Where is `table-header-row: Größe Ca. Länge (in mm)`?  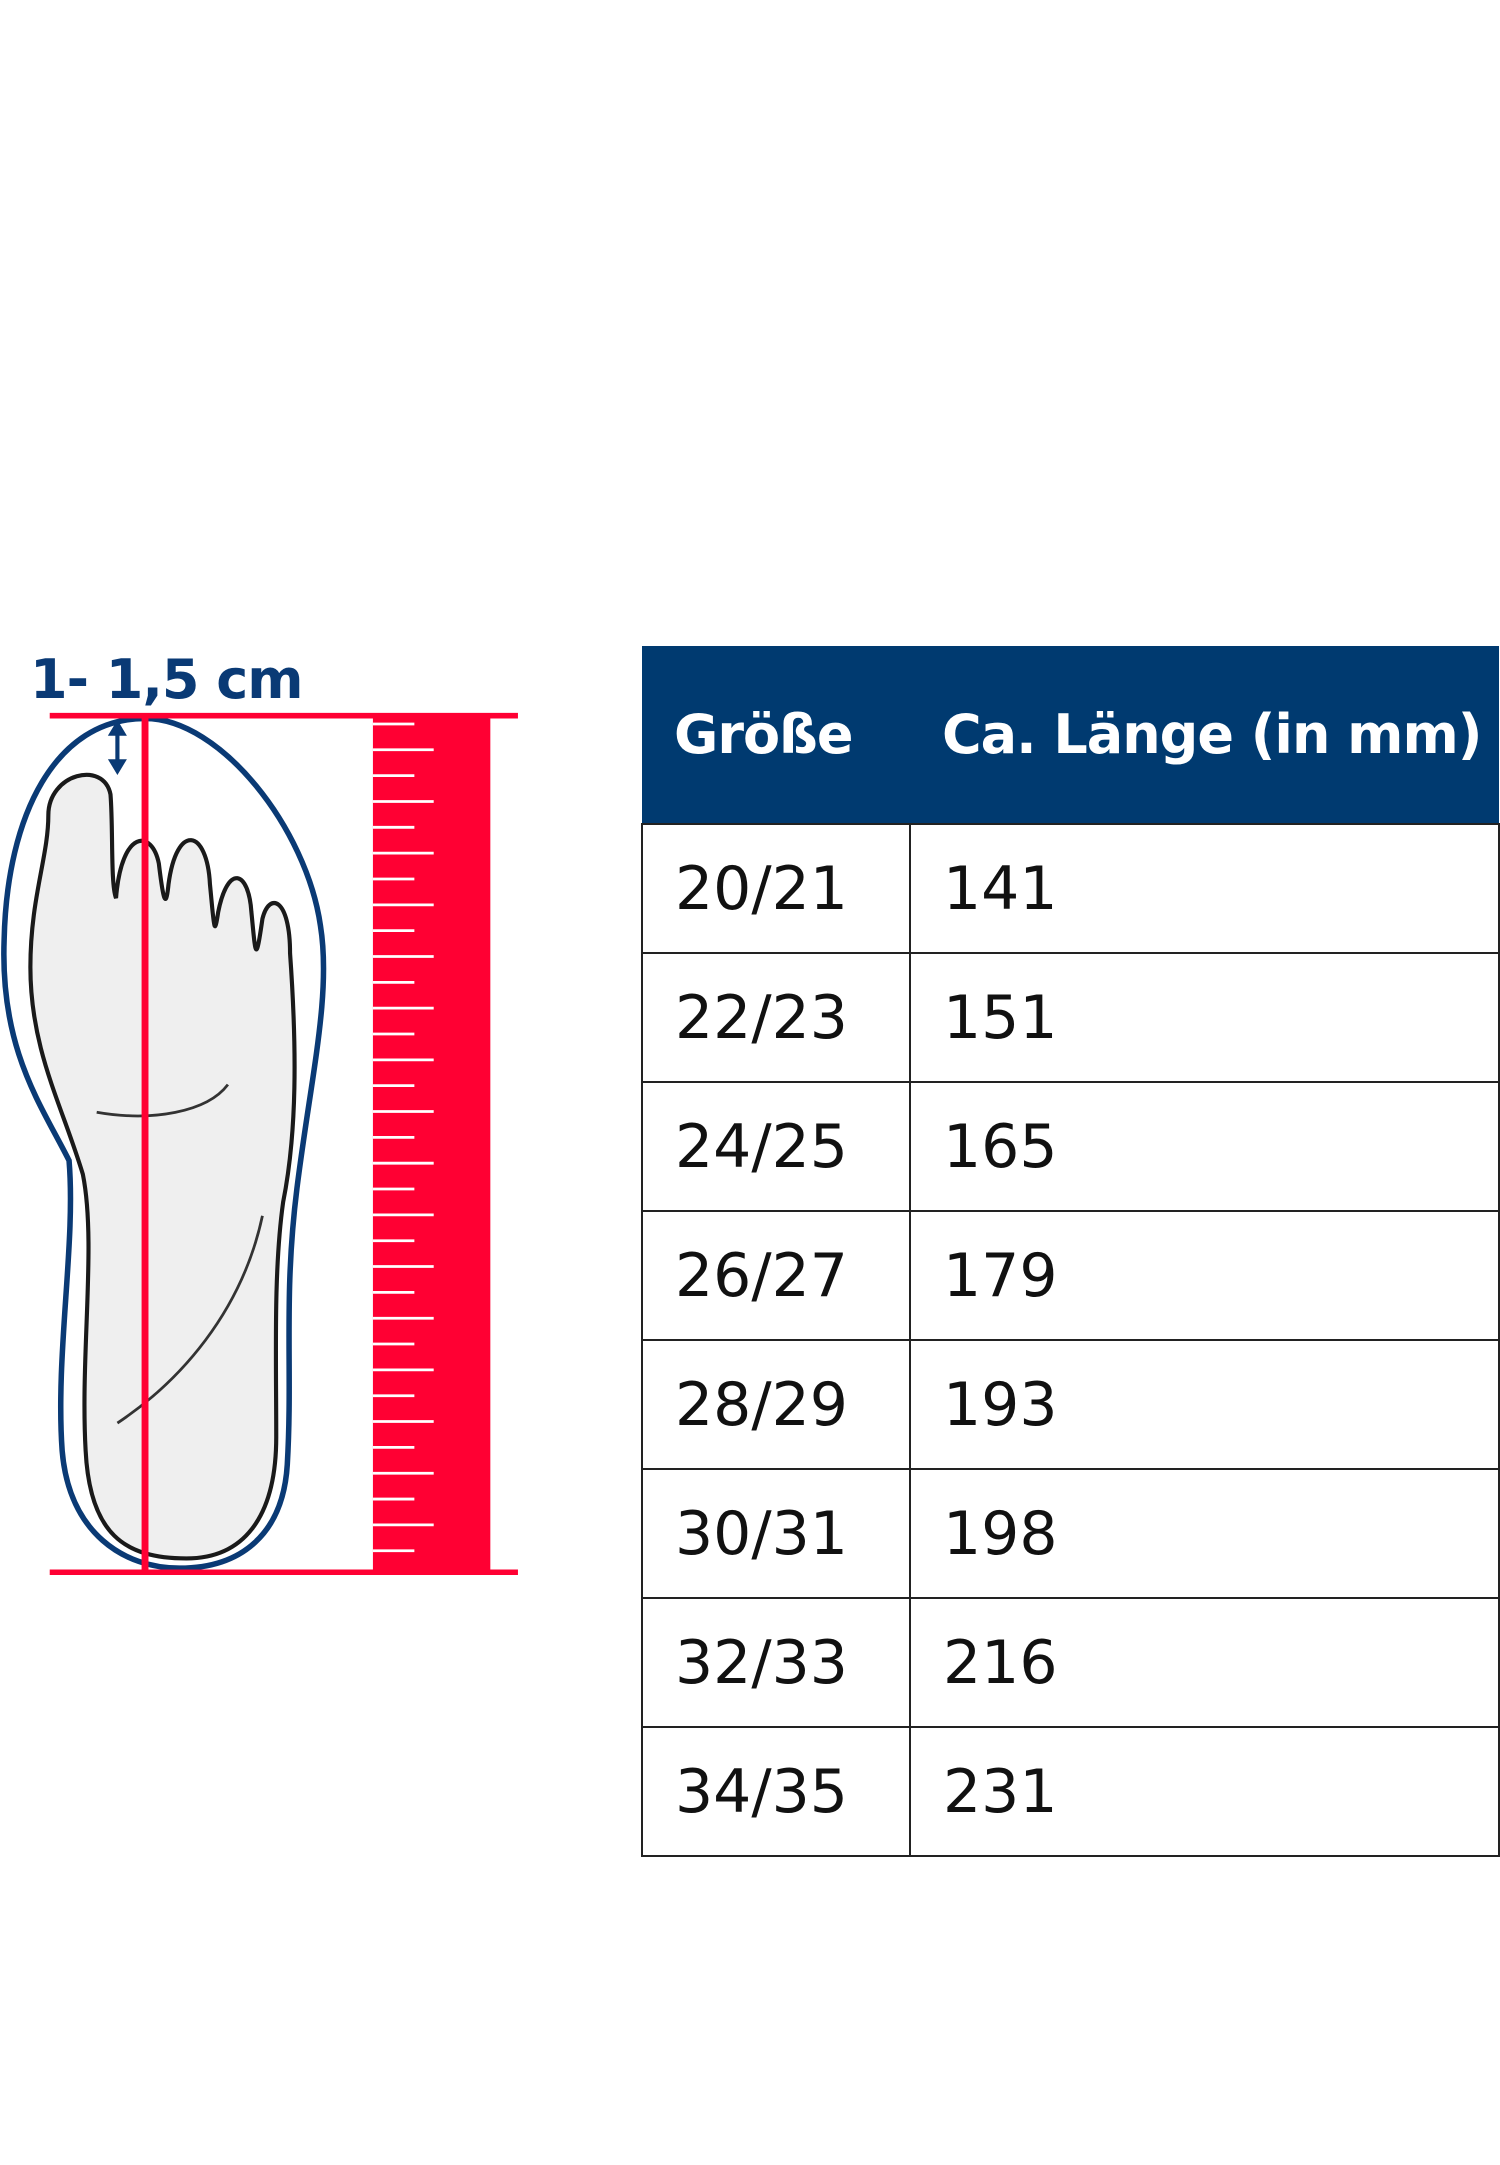
table-header-row: Größe Ca. Länge (in mm) is located at coordinates (1070, 735).